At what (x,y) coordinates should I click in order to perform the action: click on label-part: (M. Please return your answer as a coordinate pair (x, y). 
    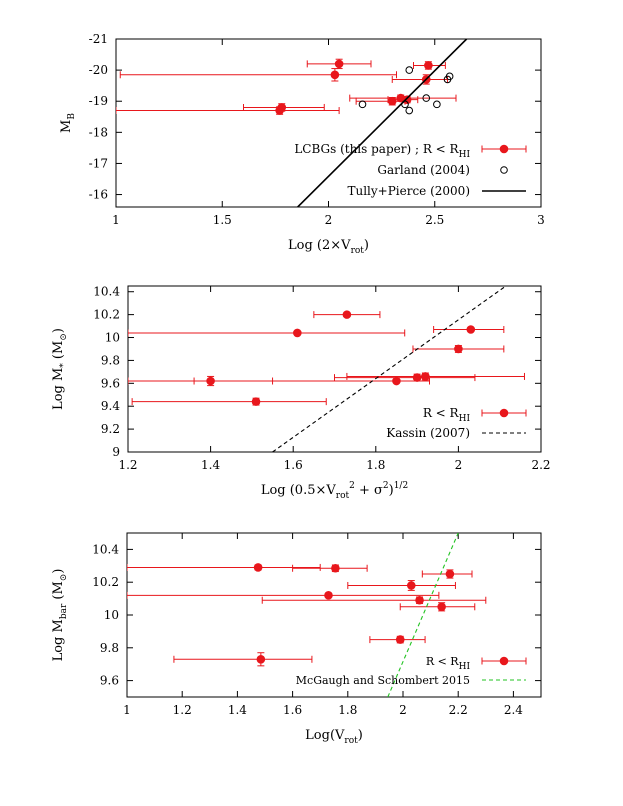
    Looking at the image, I should click on (58, 592).